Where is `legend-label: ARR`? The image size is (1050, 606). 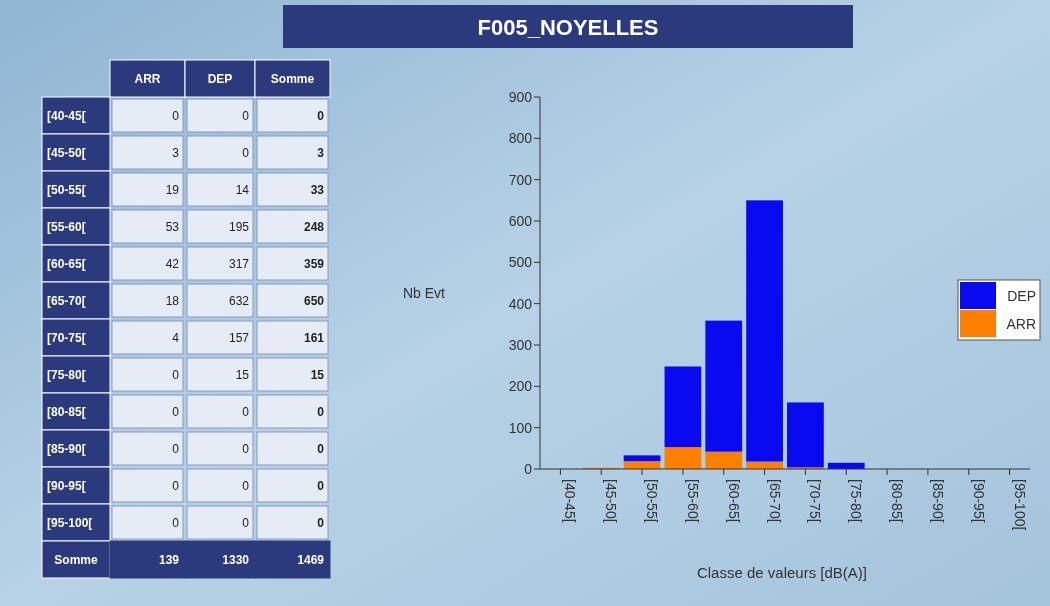
legend-label: ARR is located at coordinates (1021, 324).